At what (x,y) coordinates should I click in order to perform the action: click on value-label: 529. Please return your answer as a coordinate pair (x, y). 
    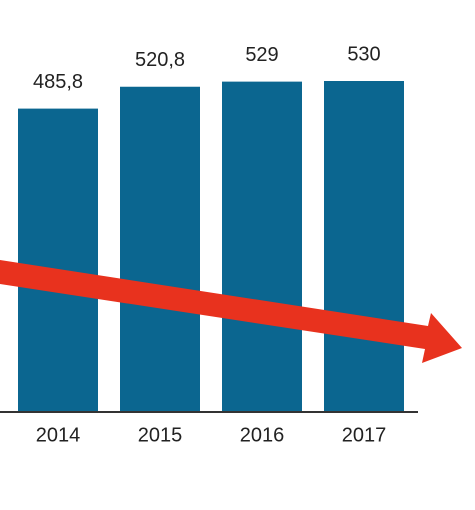
    Looking at the image, I should click on (261, 55).